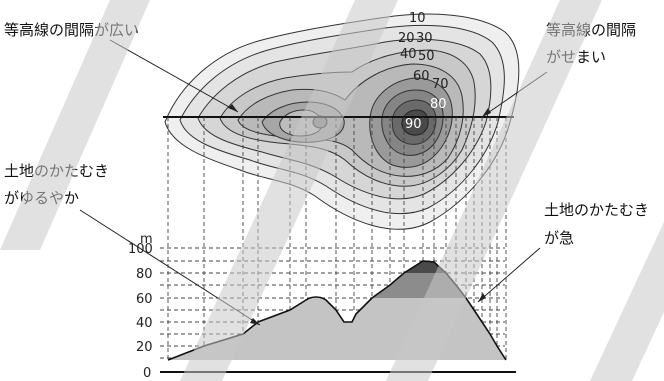 The height and width of the screenshot is (381, 664). Describe the element at coordinates (406, 38) in the screenshot. I see `contour-label-20: 20` at that location.